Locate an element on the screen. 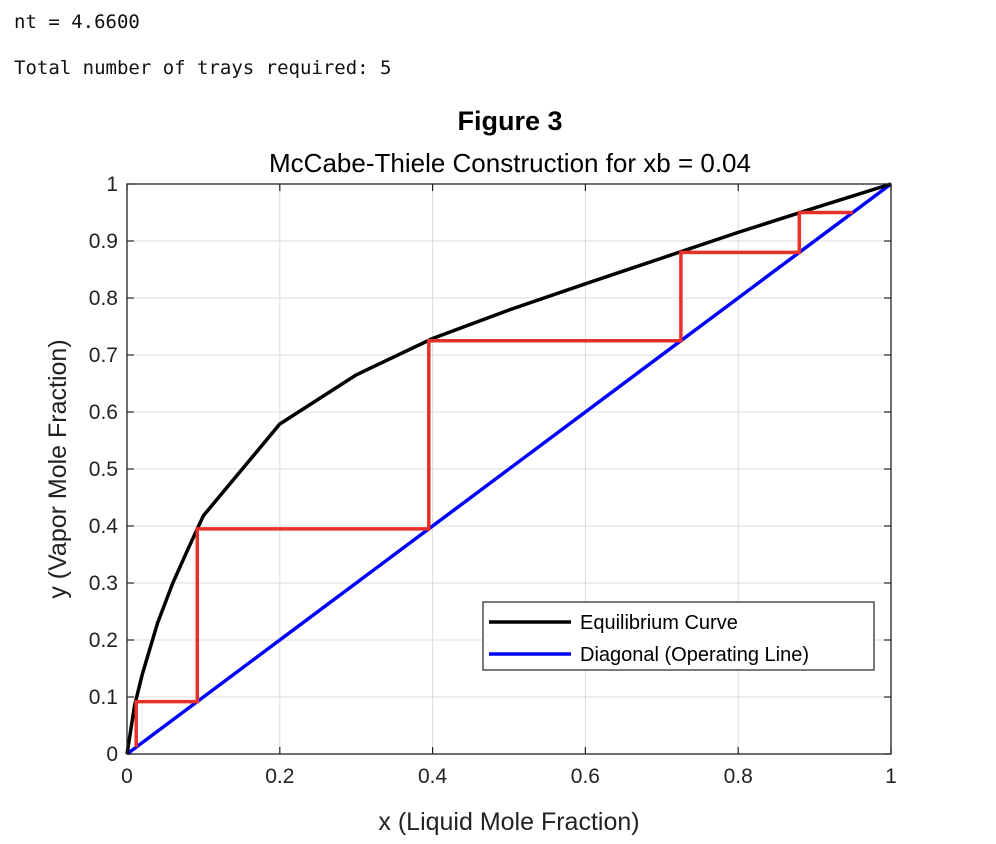 The width and height of the screenshot is (996, 844). x-tick-label: 0.2 is located at coordinates (279, 776).